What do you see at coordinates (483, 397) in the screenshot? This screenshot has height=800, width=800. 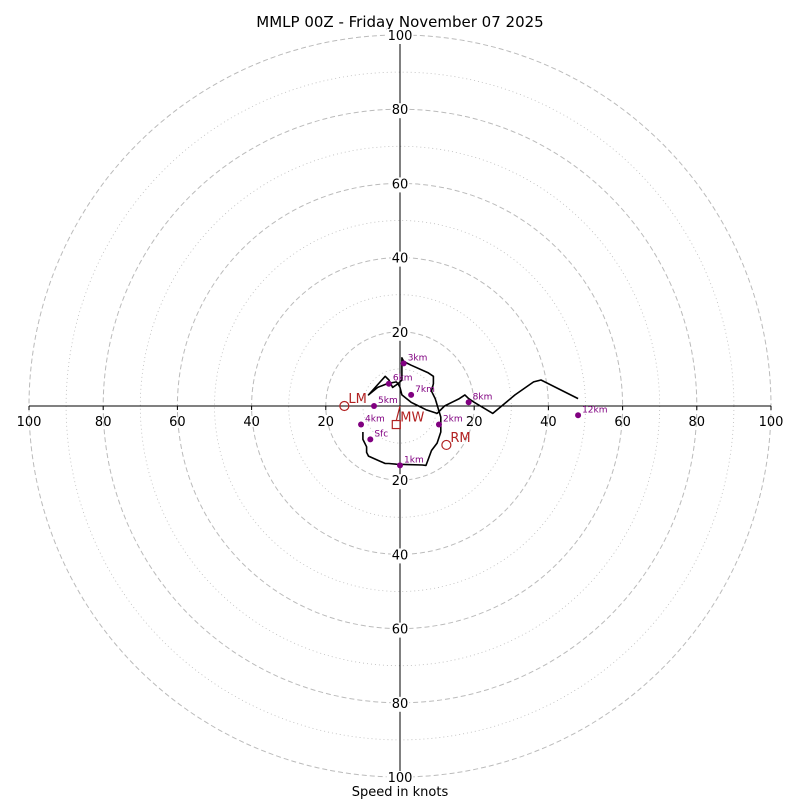 I see `level-label-8km: 8km` at bounding box center [483, 397].